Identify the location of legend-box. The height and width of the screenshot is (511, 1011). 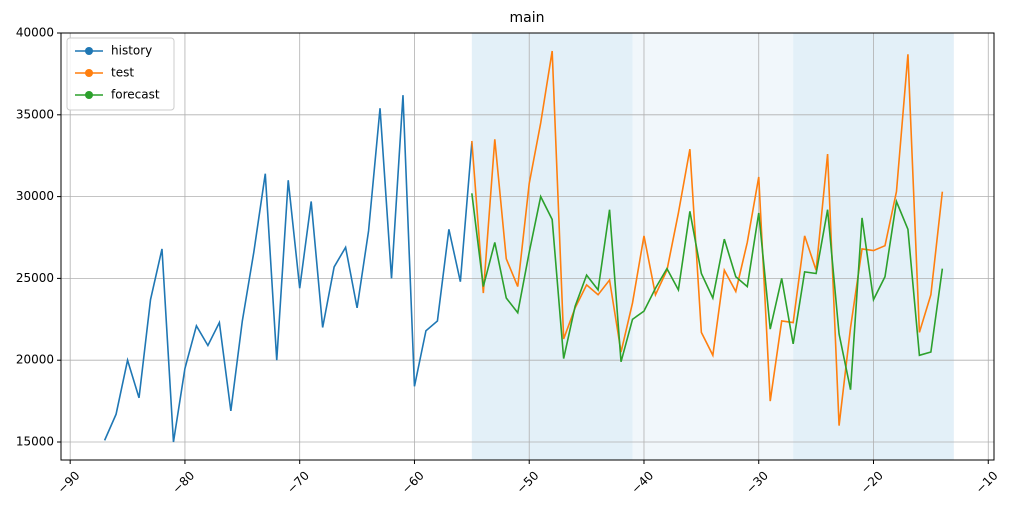
(120, 74).